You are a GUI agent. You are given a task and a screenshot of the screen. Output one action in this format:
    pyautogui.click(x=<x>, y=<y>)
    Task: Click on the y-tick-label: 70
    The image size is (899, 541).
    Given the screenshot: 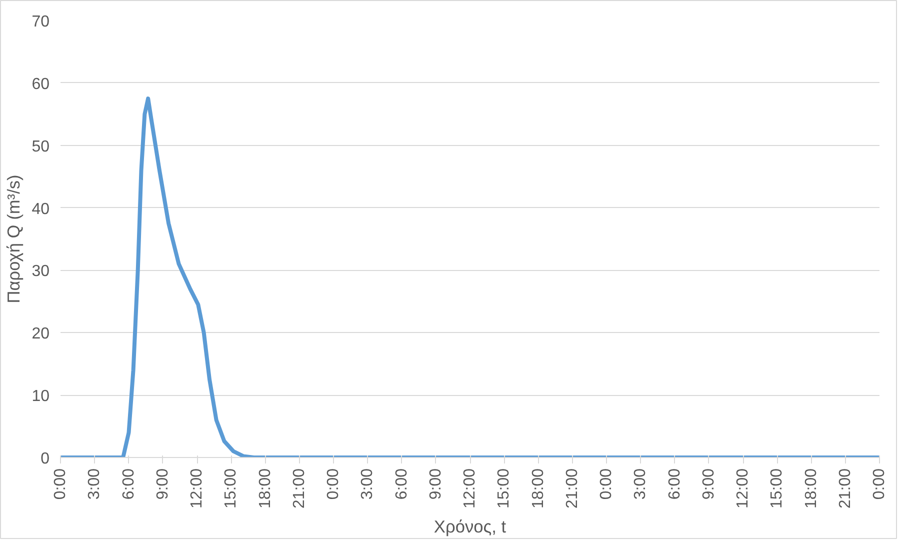 What is the action you would take?
    pyautogui.click(x=41, y=22)
    